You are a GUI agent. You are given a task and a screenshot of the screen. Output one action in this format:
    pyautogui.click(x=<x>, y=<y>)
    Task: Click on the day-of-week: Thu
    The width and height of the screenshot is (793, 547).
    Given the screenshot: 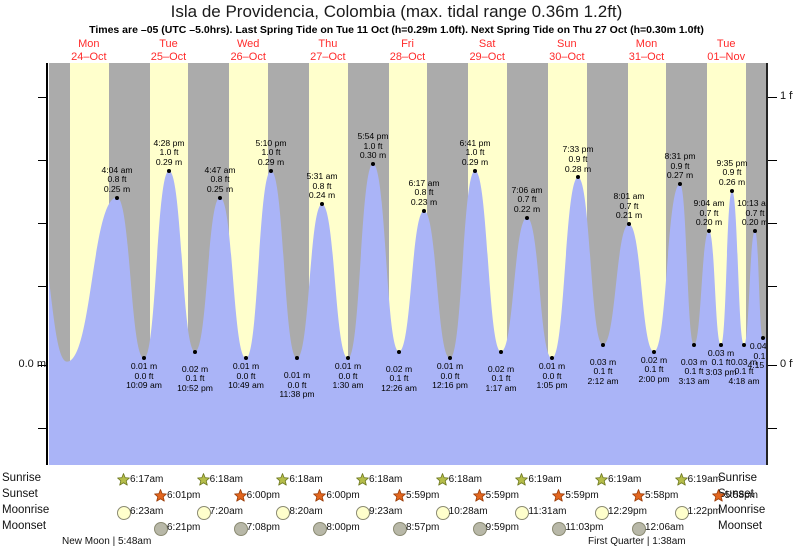 What is the action you would take?
    pyautogui.click(x=328, y=44)
    